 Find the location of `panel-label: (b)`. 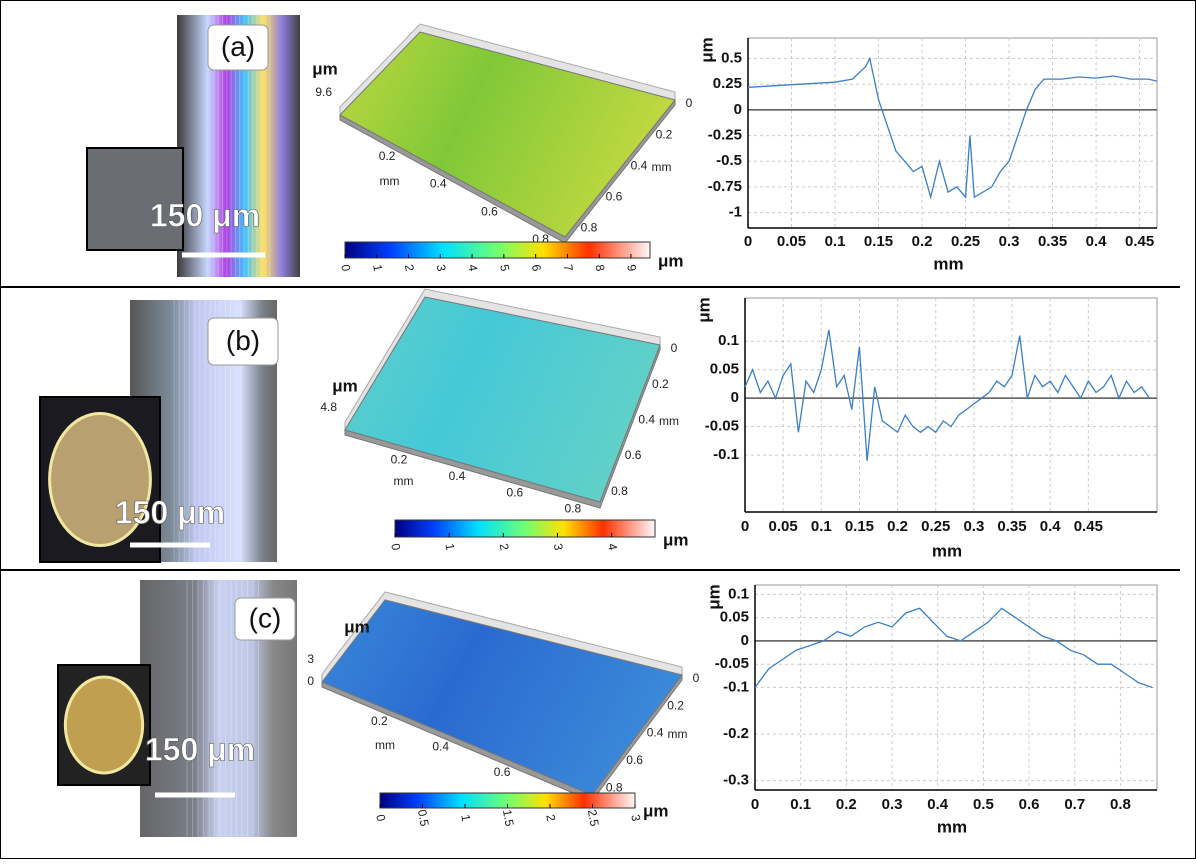

panel-label: (b) is located at coordinates (243, 340).